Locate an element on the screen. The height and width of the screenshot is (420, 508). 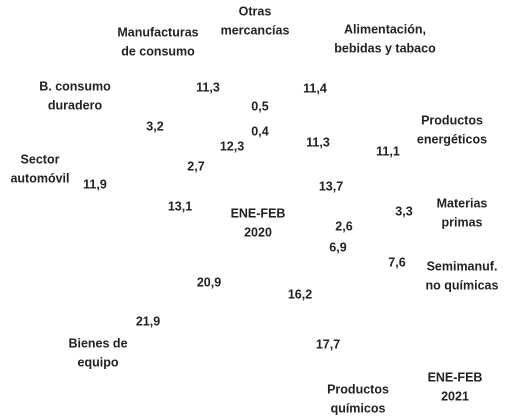
inner-value: 2,7 is located at coordinates (195, 166).